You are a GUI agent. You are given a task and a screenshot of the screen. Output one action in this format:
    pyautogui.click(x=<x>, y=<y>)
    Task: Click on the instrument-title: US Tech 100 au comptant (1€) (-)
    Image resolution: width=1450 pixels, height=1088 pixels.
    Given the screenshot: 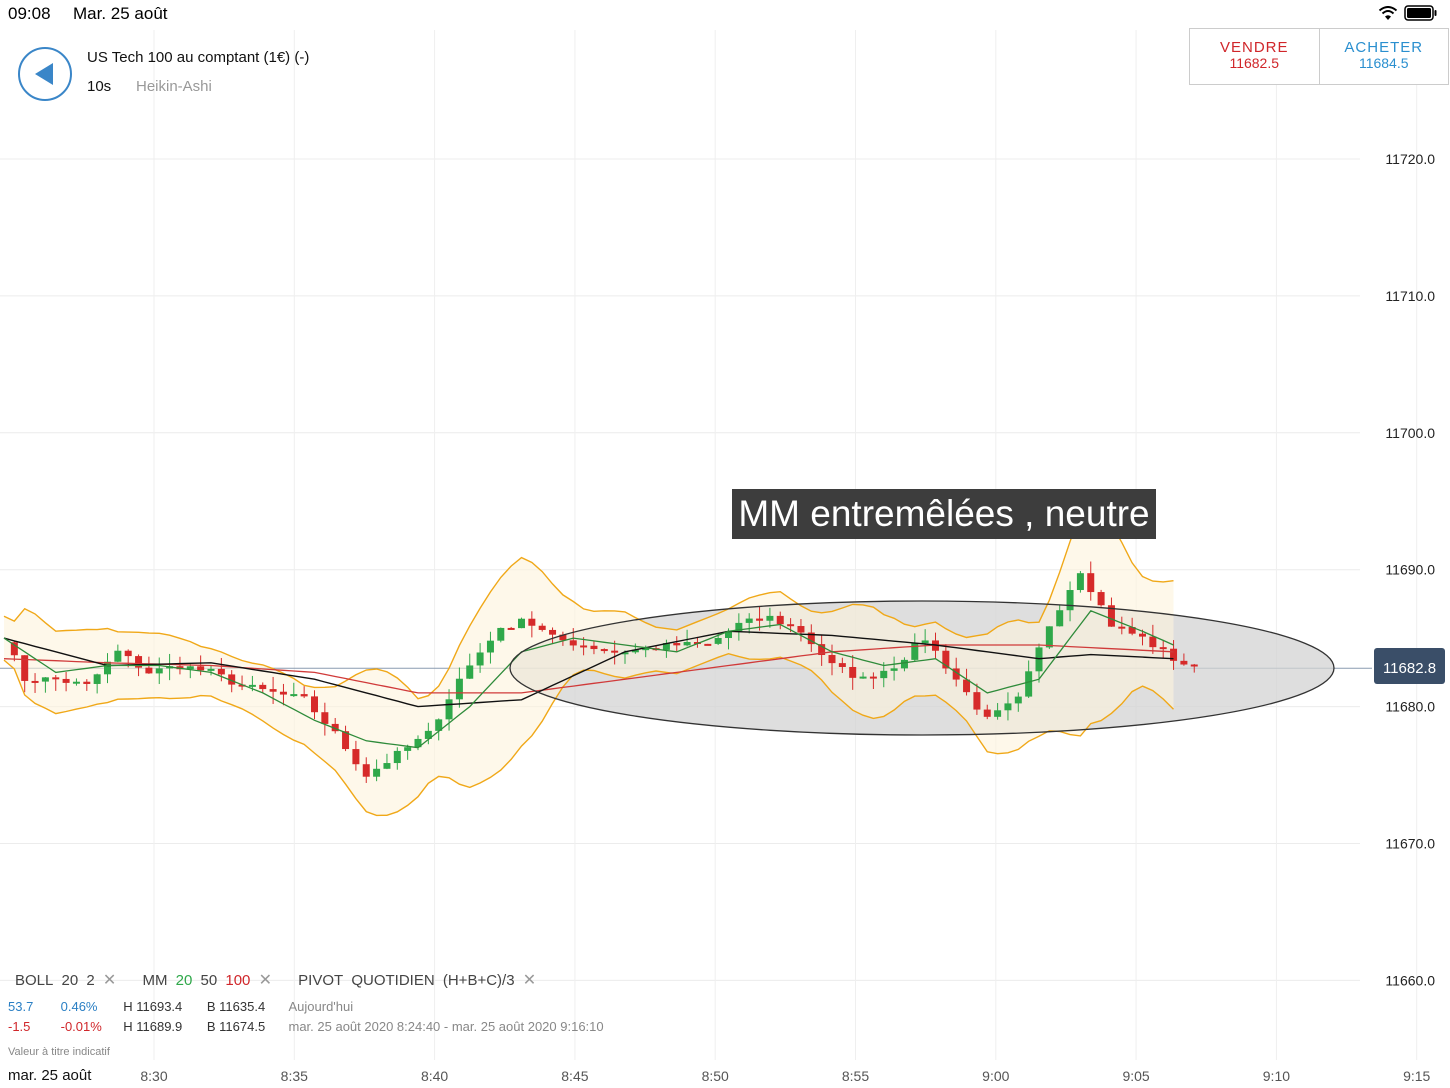 What is the action you would take?
    pyautogui.click(x=198, y=57)
    